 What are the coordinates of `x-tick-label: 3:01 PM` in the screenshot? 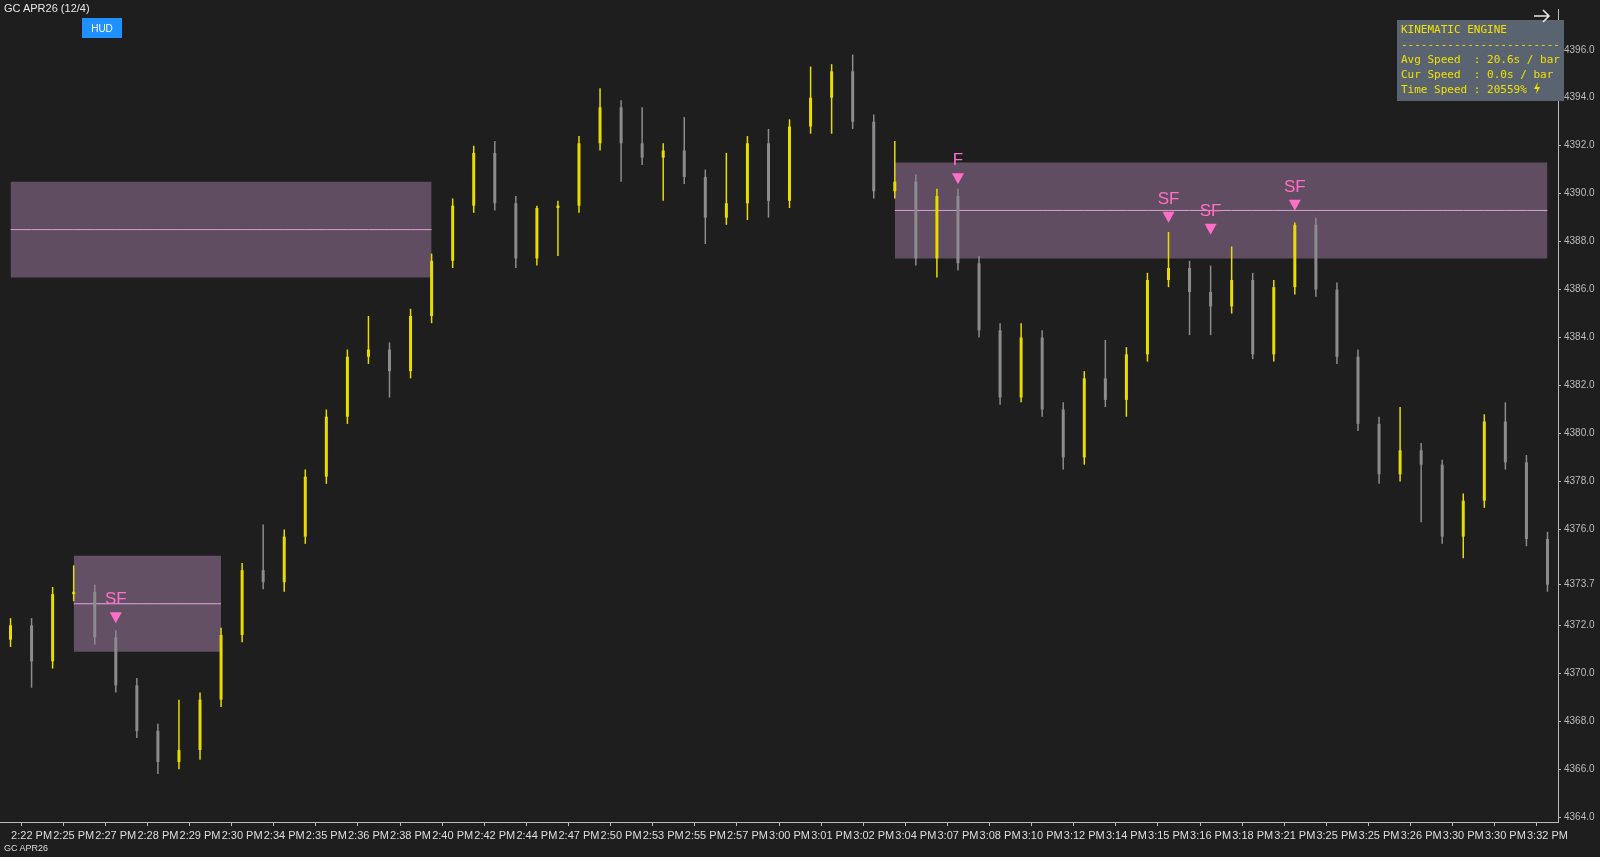 It's located at (832, 834).